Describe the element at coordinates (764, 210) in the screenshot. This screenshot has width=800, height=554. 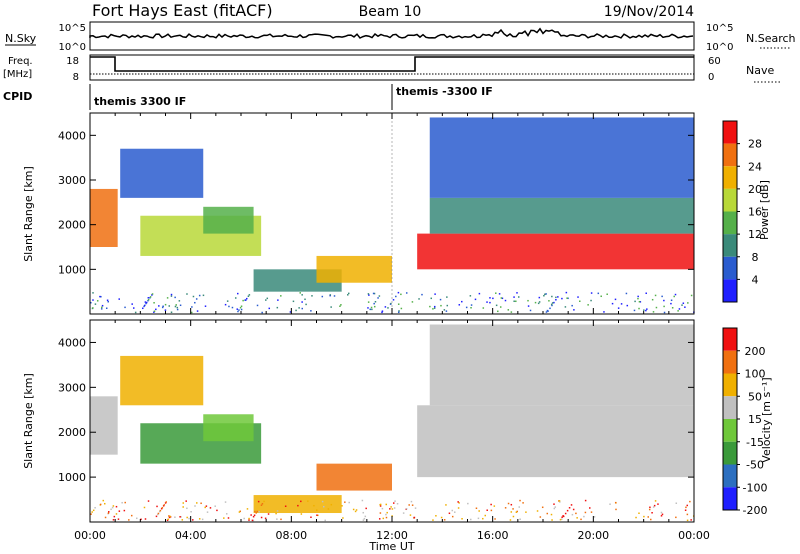
I see `power-colorbar-label: Power [dB]` at that location.